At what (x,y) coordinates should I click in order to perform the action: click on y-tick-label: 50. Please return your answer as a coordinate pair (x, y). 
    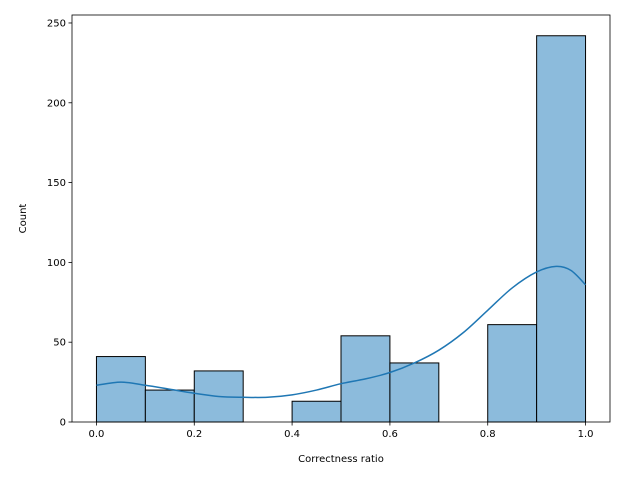
    Looking at the image, I should click on (59, 343).